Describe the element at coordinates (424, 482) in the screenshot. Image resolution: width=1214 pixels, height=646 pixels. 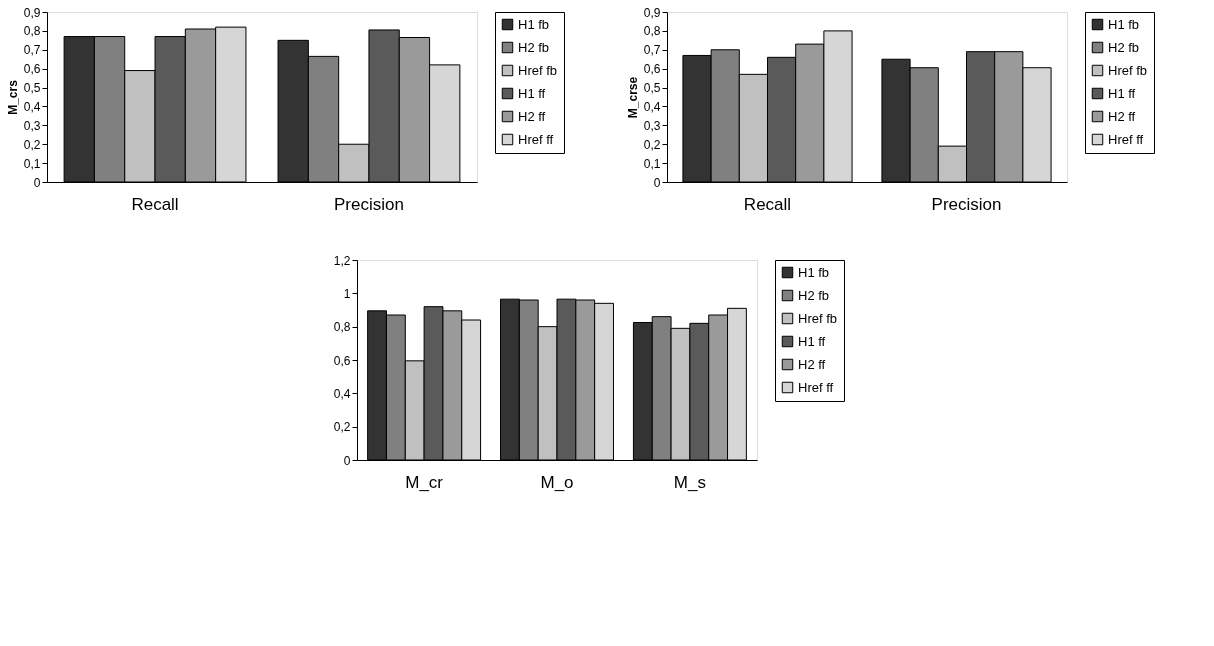
I see `x-tick-label: M_cr` at that location.